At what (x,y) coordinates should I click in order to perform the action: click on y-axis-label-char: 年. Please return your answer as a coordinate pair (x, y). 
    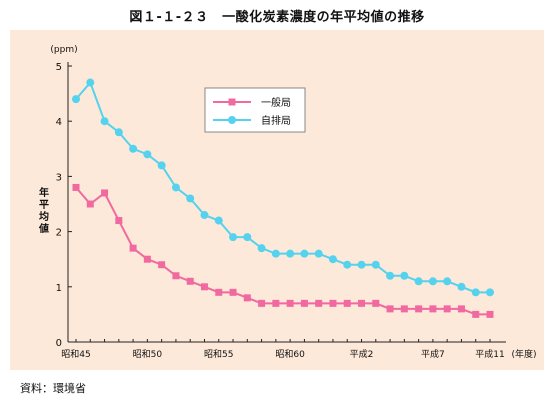
    Looking at the image, I should click on (44, 192).